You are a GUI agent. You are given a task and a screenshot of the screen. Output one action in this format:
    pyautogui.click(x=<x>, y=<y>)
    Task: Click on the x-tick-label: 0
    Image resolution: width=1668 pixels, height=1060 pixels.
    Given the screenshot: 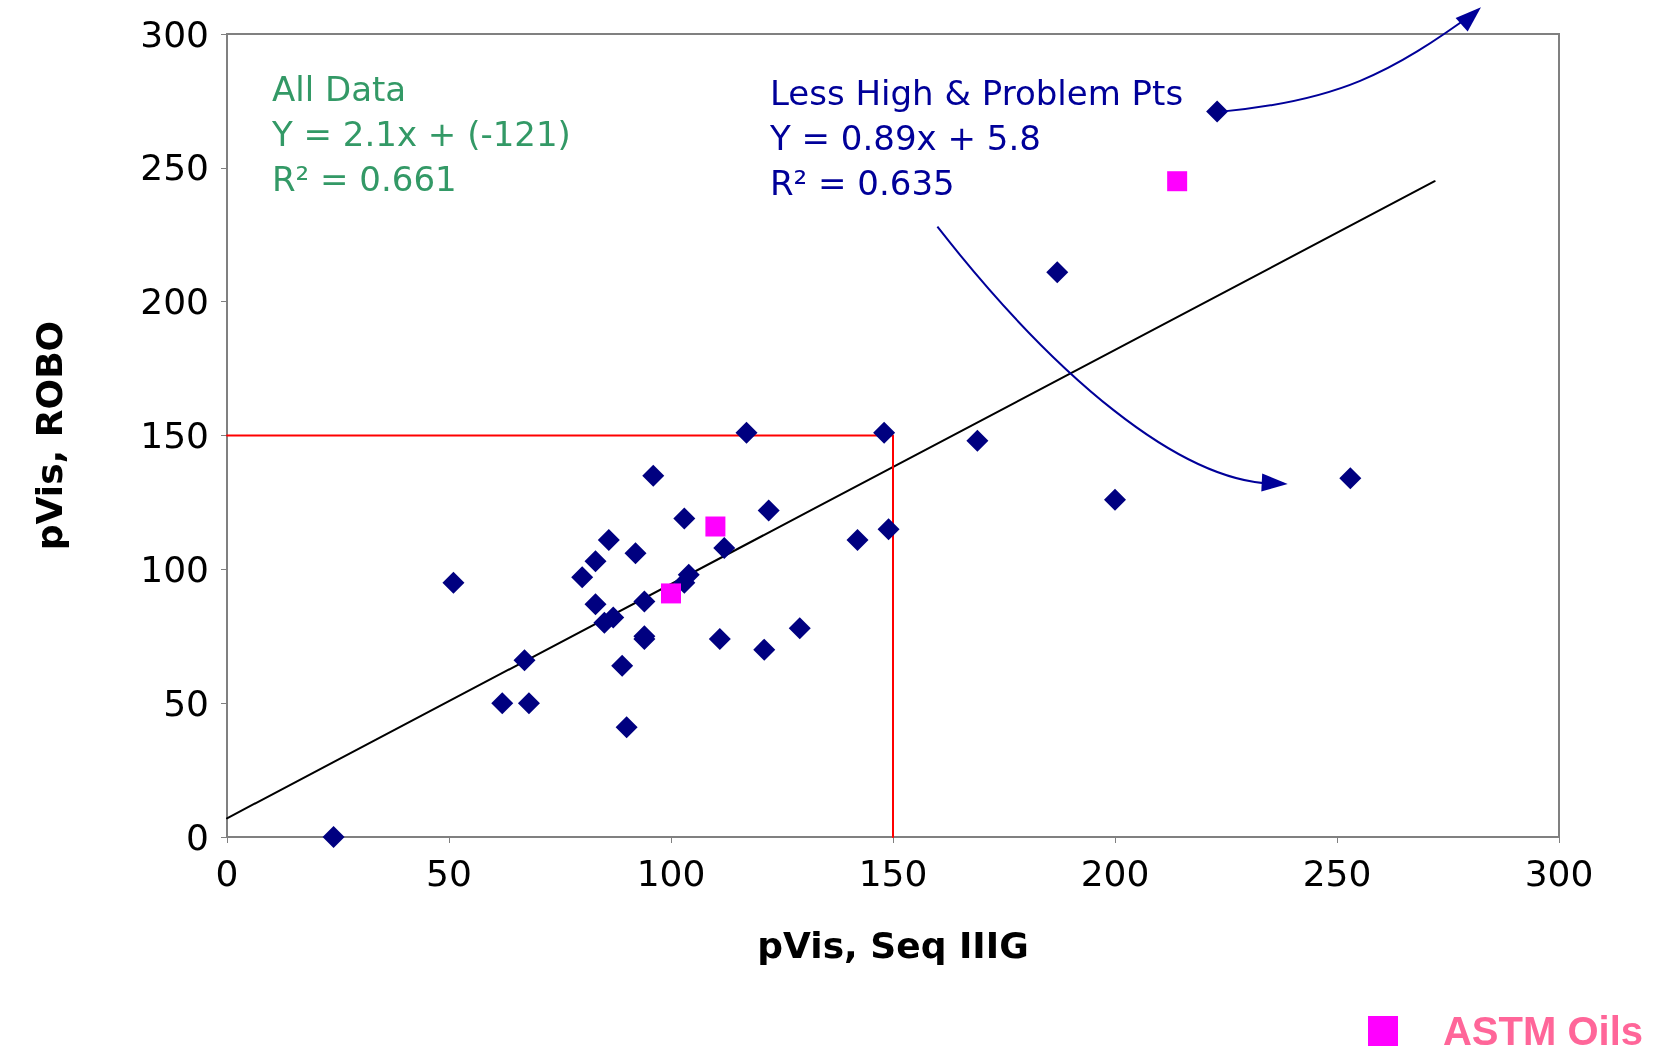 What is the action you would take?
    pyautogui.click(x=227, y=873)
    